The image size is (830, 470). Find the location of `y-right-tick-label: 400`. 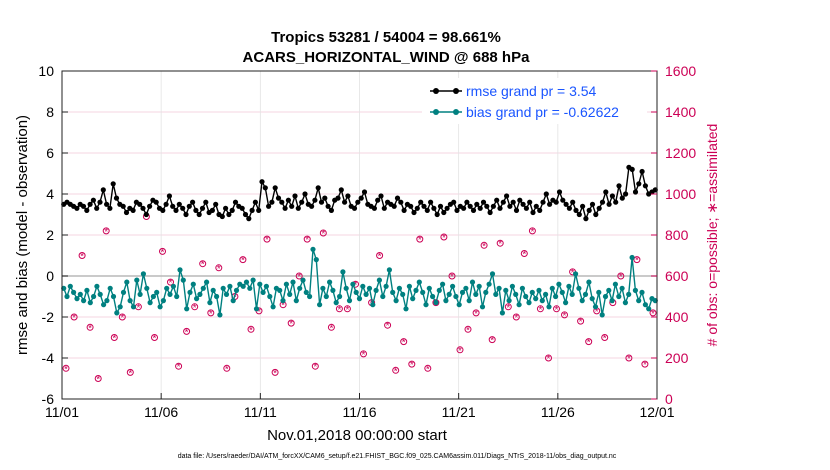

y-right-tick-label: 400 is located at coordinates (677, 317).